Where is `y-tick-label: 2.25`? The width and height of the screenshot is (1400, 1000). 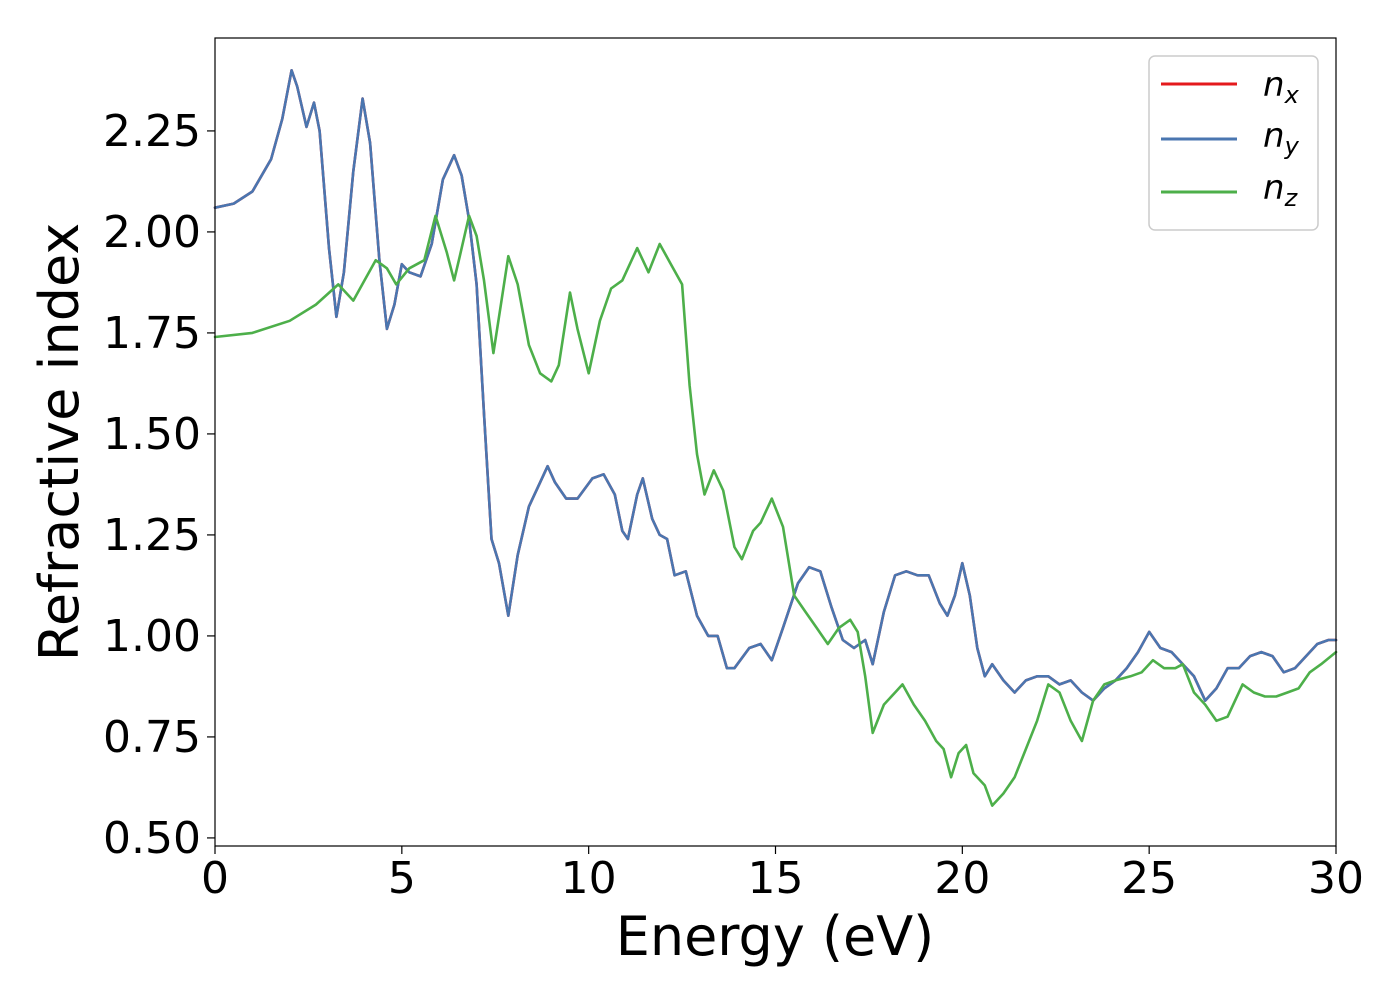 y-tick-label: 2.25 is located at coordinates (152, 131).